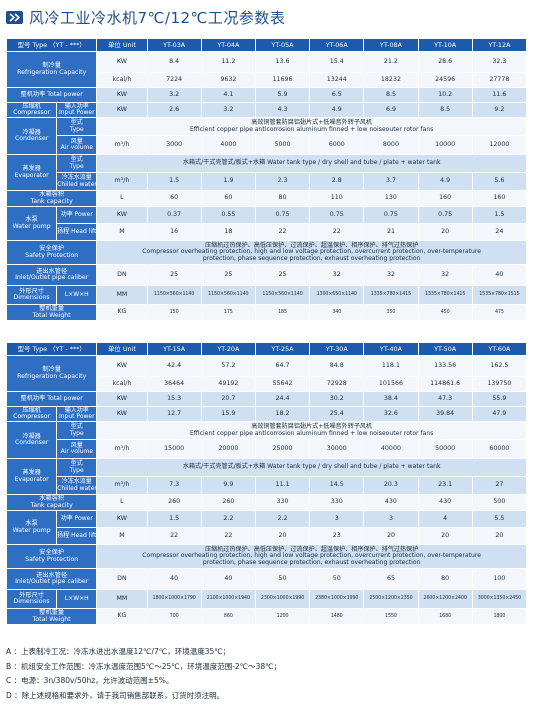 The image size is (533, 709). Describe the element at coordinates (122, 536) in the screenshot. I see `unit-m: M` at that location.